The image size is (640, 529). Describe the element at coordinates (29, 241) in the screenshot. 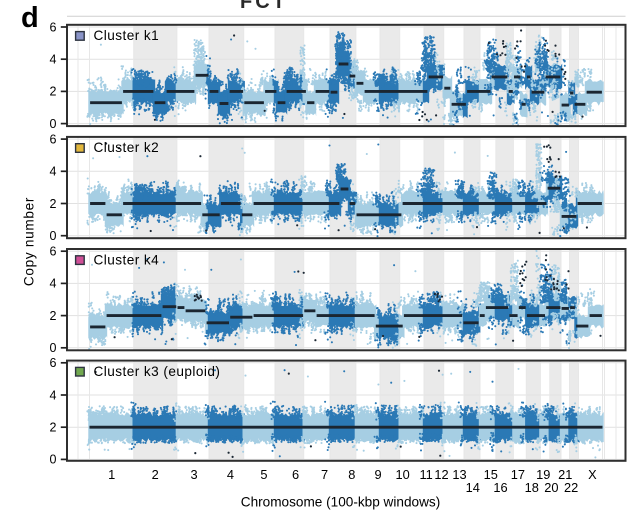

I see `svg-text: Copy number` at that location.